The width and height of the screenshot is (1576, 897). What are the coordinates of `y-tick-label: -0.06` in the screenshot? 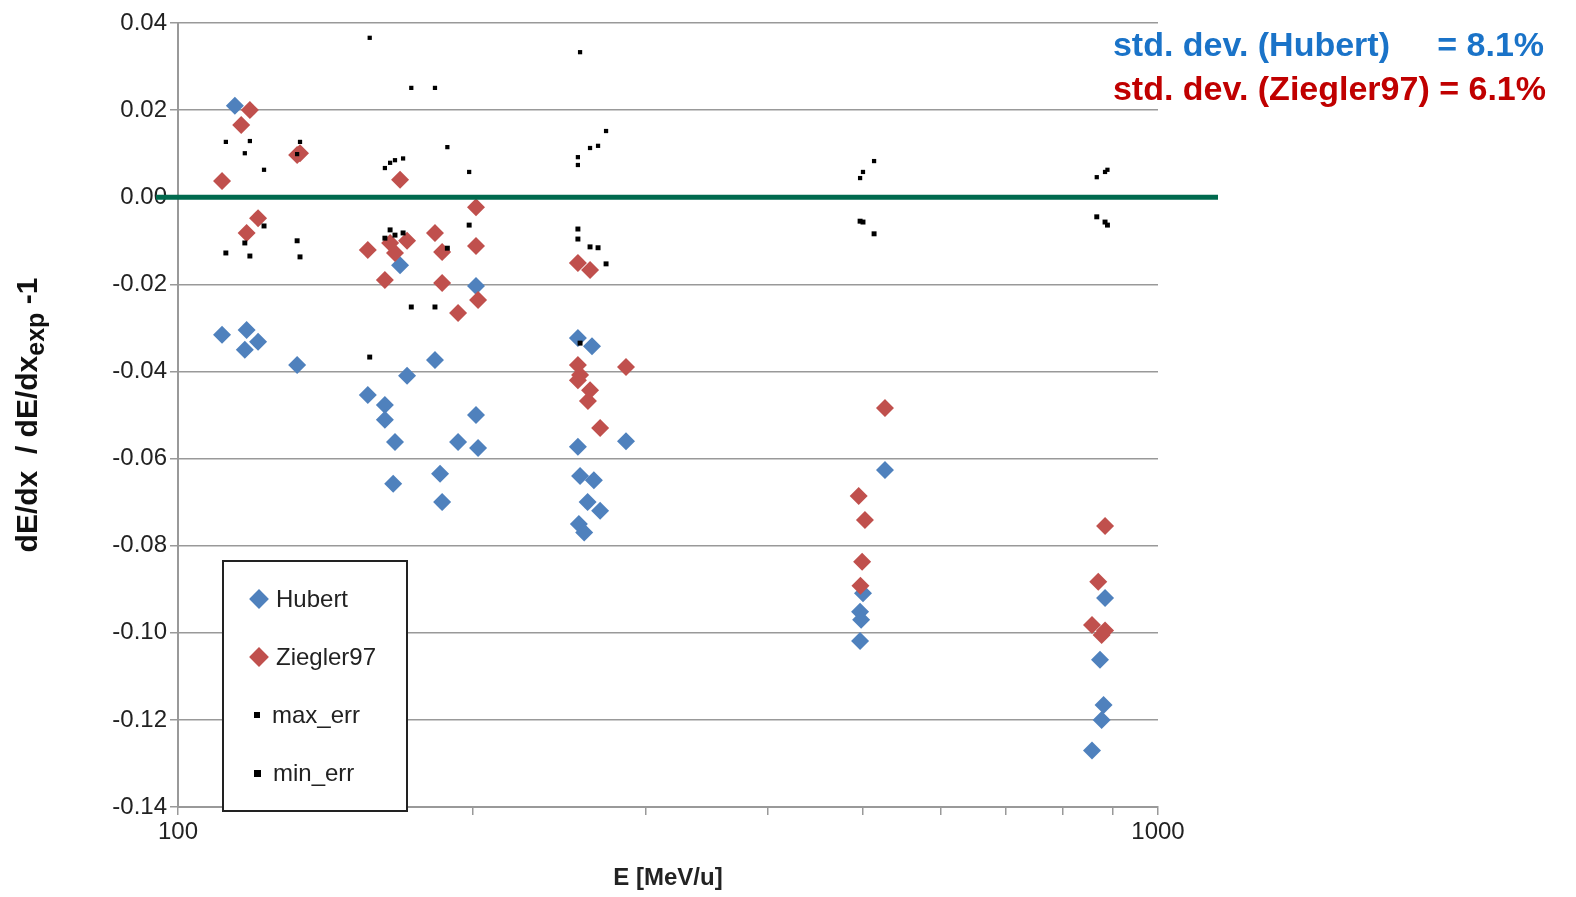 It's located at (139, 457).